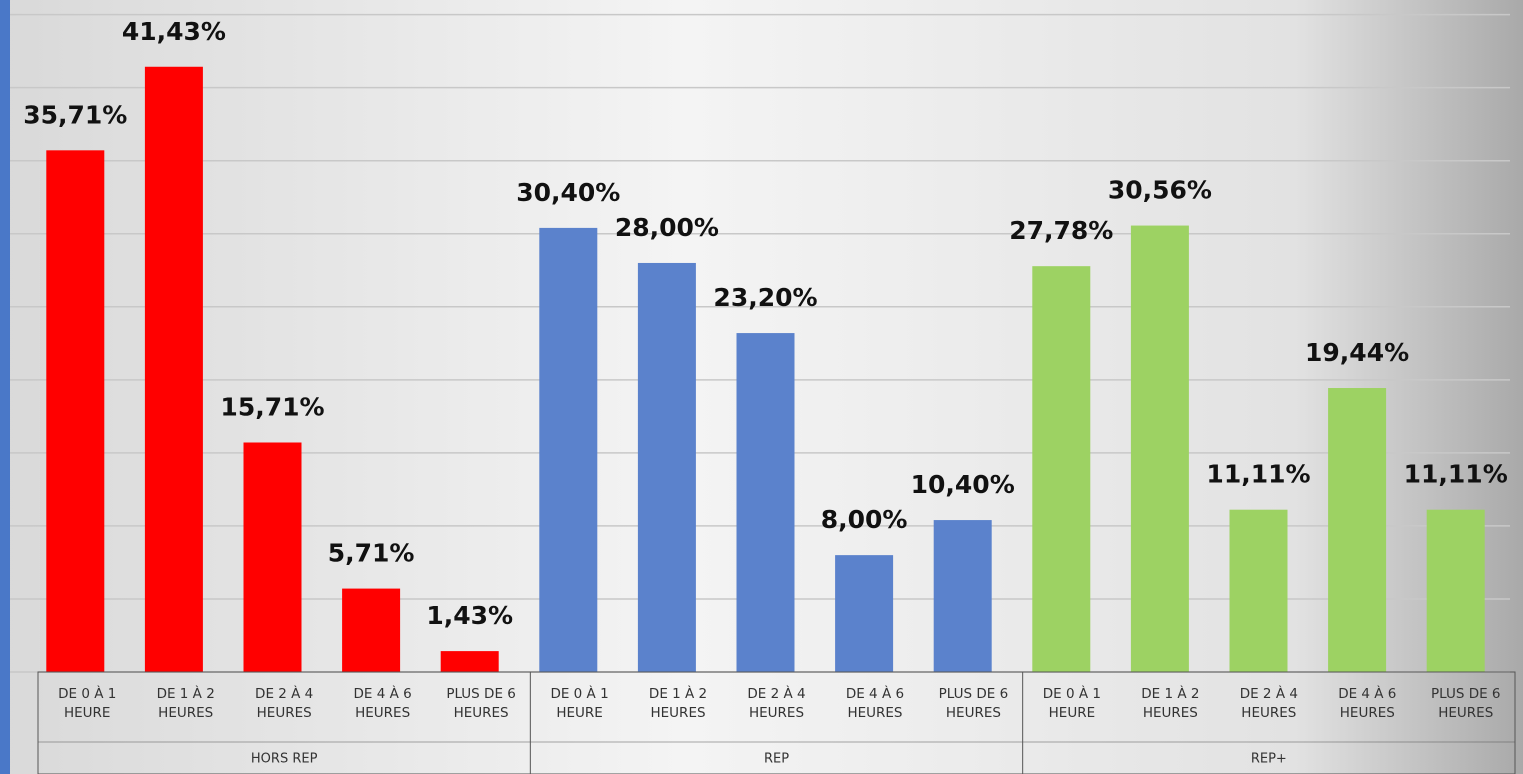 The image size is (1523, 774). What do you see at coordinates (568, 192) in the screenshot?
I see `data-label: 30,40%` at bounding box center [568, 192].